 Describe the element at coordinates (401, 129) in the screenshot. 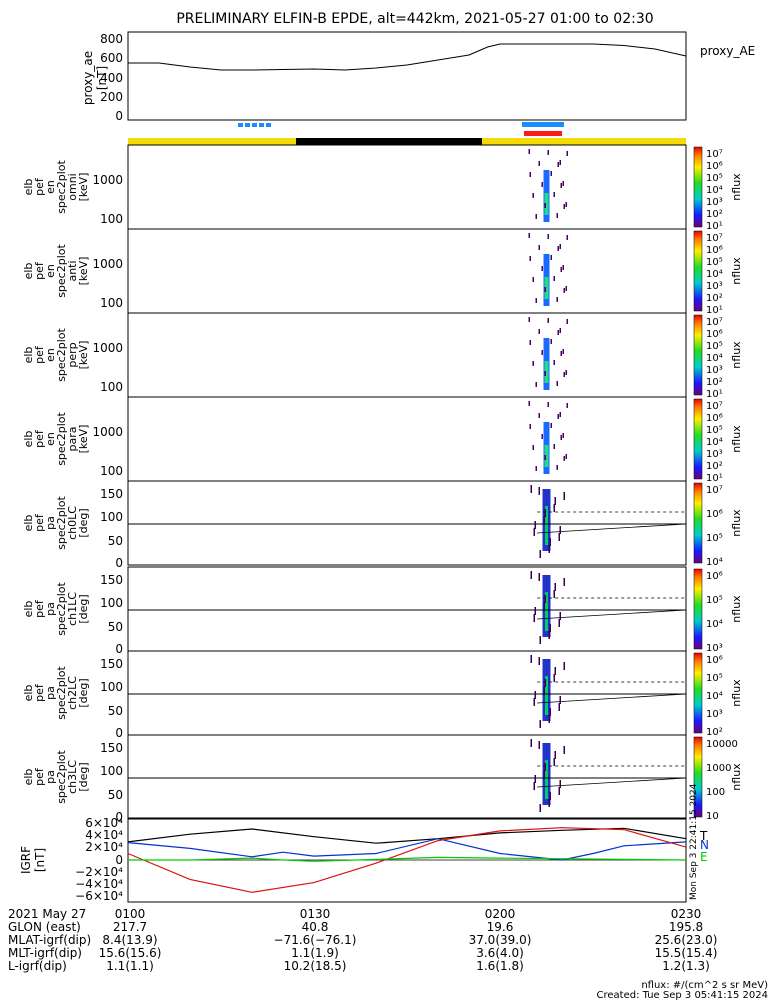

I see `event-markers` at that location.